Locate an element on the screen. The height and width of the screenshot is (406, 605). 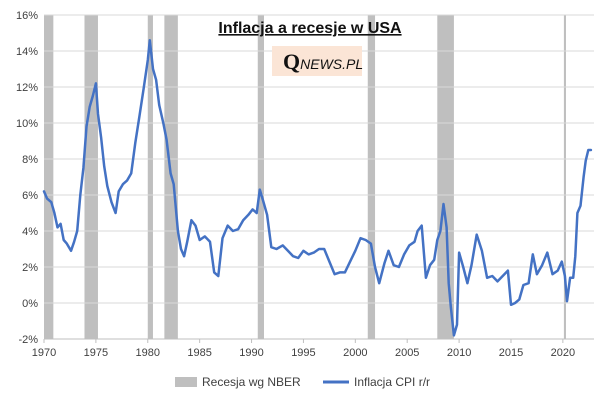
x-tick-label-3: 1985 is located at coordinates (199, 353).